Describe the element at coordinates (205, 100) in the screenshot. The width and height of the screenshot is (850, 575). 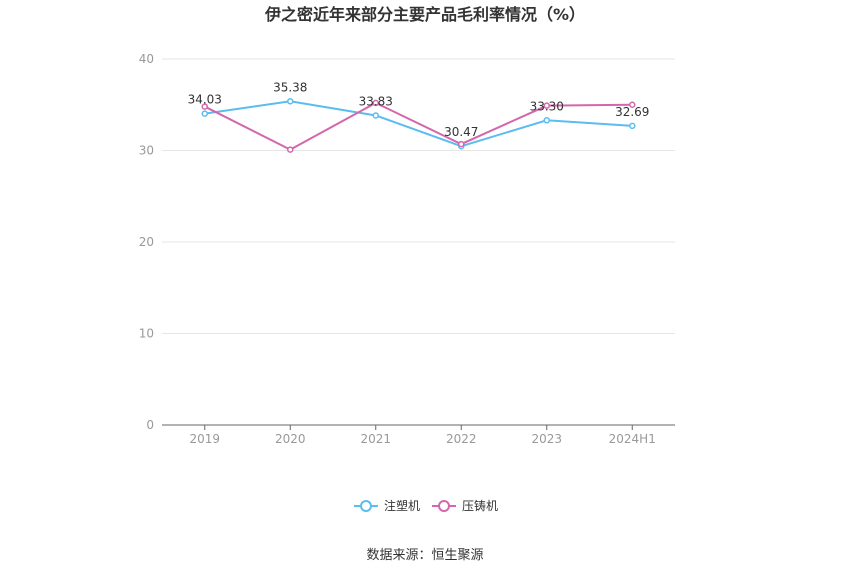
I see `data-label: 34.03` at that location.